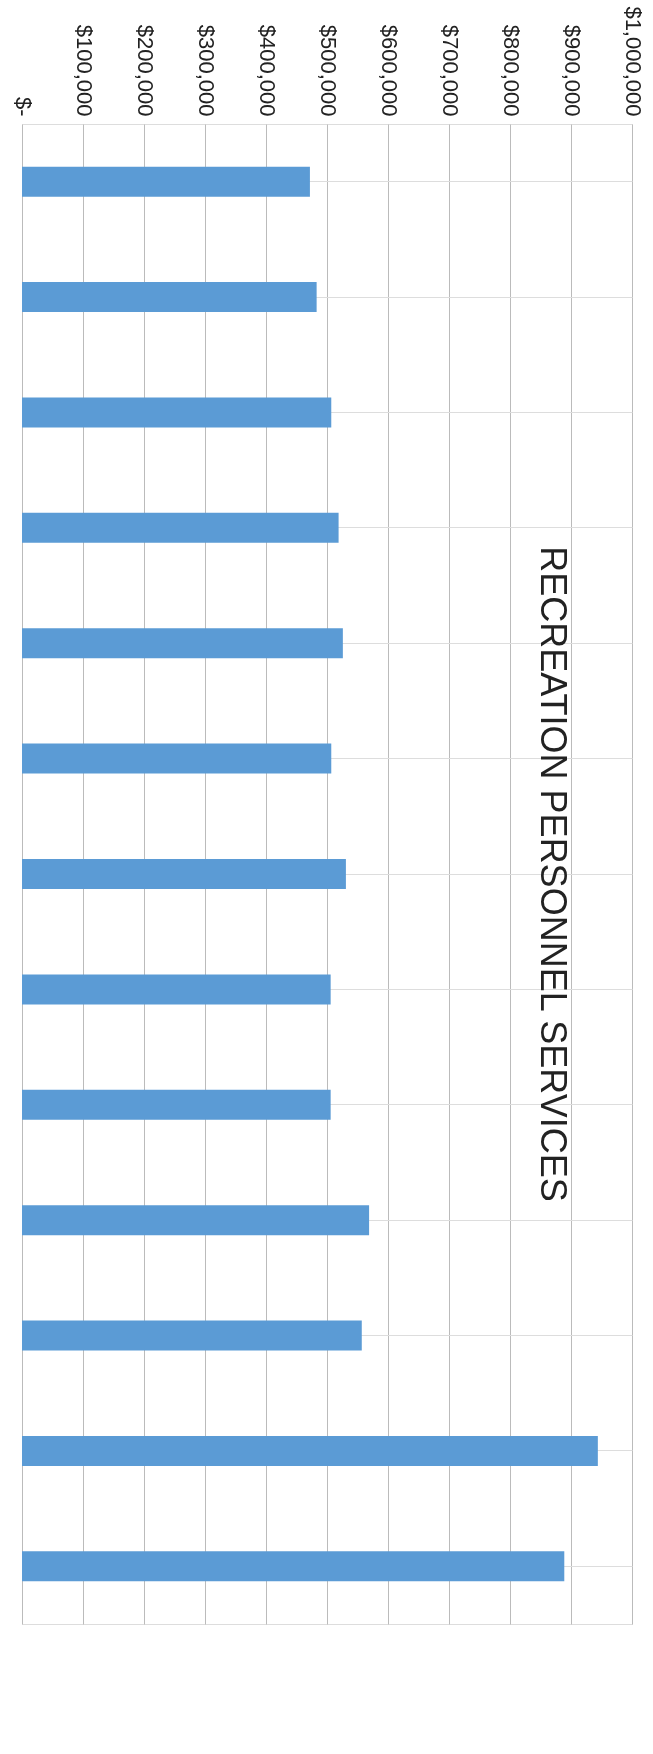 The width and height of the screenshot is (653, 1754). What do you see at coordinates (328, 70) in the screenshot?
I see `x-tick-label: $500,000` at bounding box center [328, 70].